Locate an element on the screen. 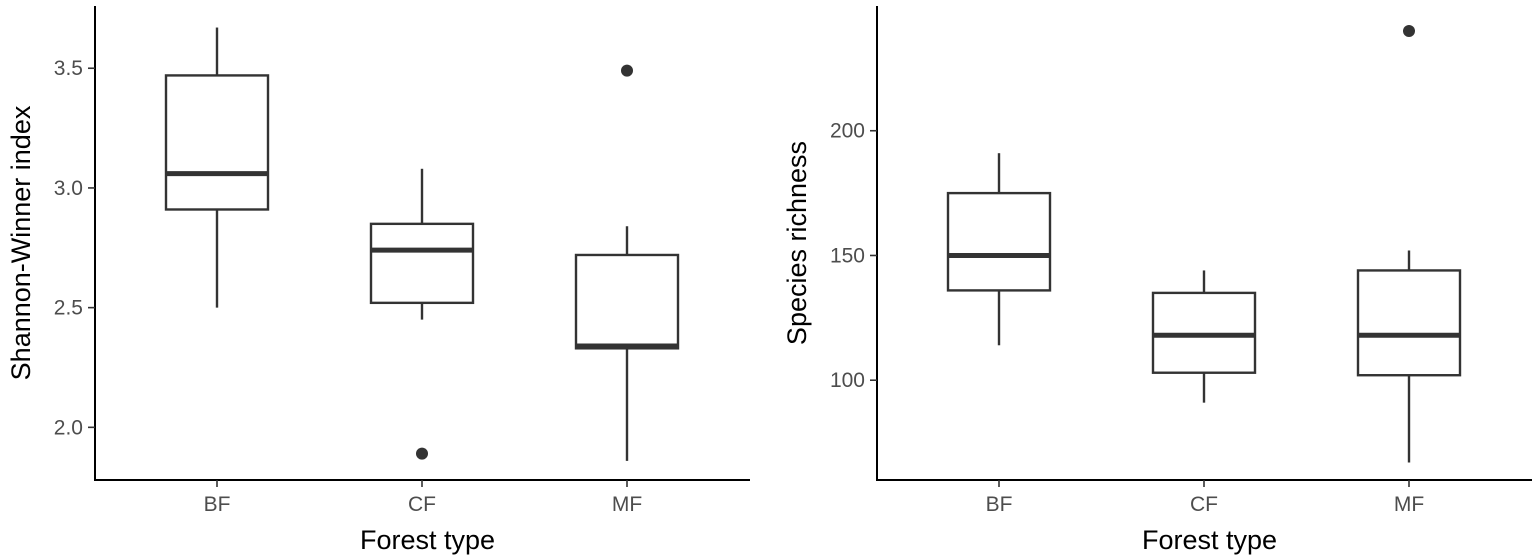 The height and width of the screenshot is (557, 1536). y-tick-label: 100 is located at coordinates (847, 380).